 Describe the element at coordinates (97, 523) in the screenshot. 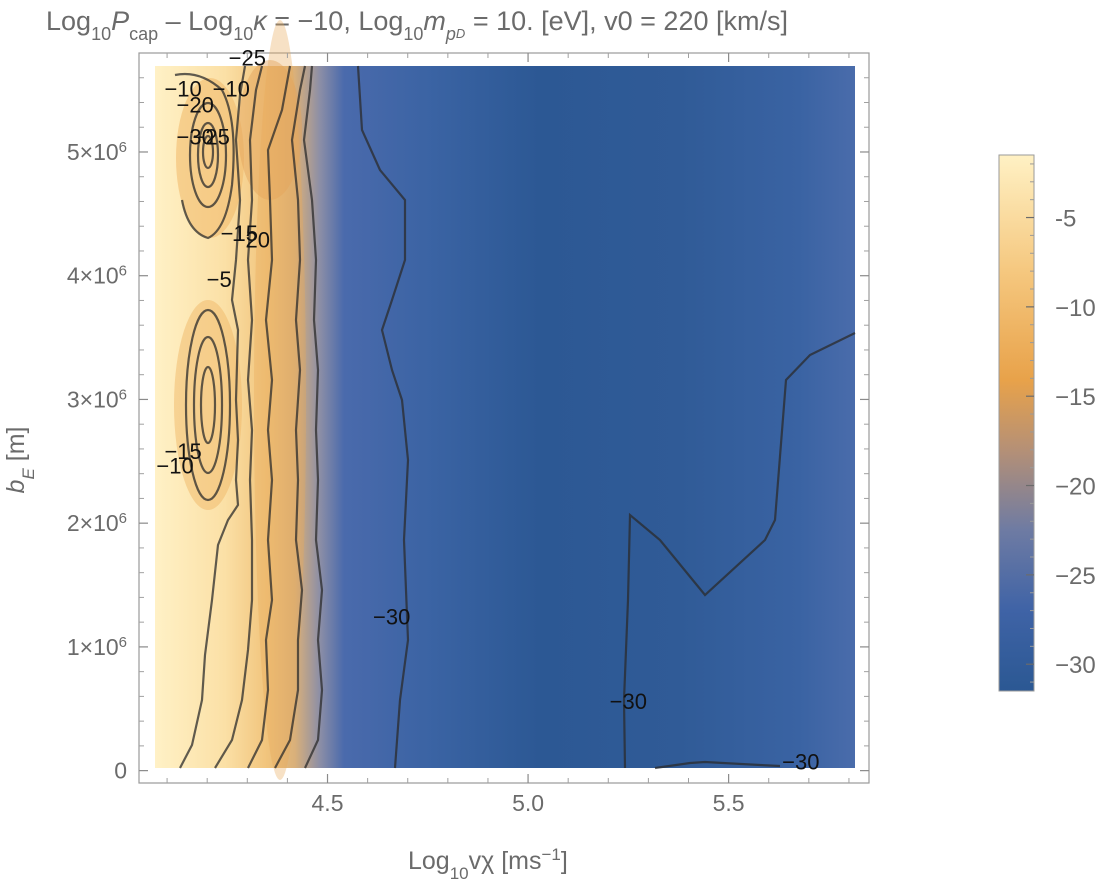

I see `y-tick-label-2: 2×10⁶` at that location.